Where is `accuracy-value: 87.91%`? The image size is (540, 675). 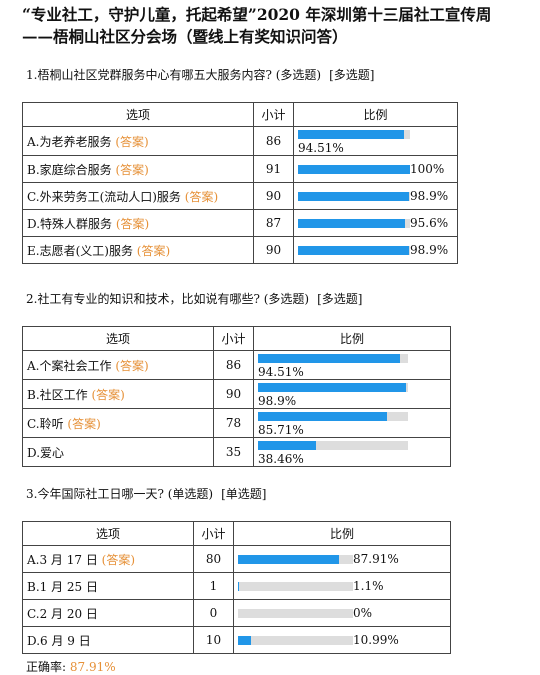 accuracy-value: 87.91% is located at coordinates (92, 667).